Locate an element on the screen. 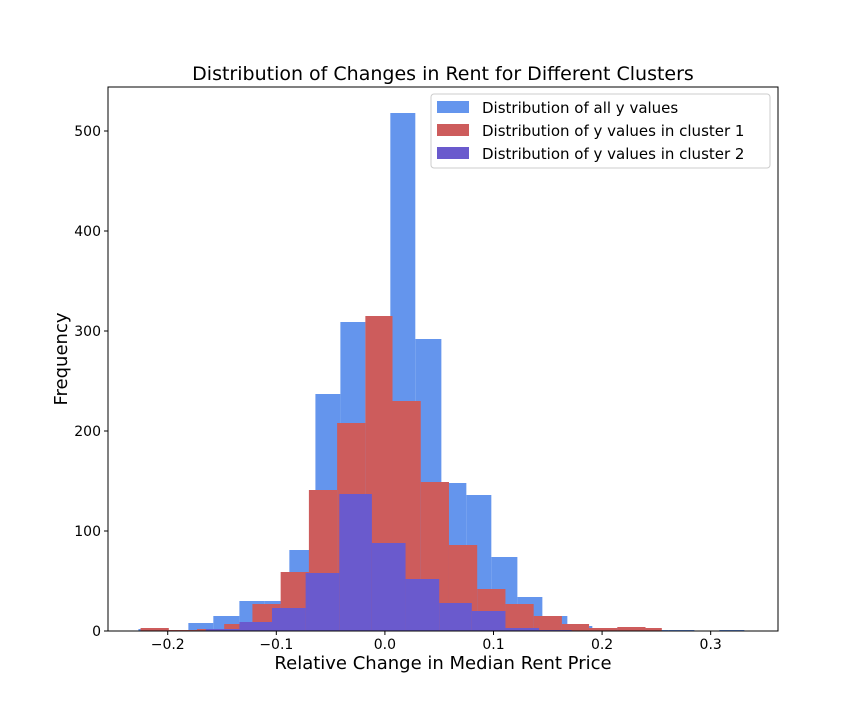 Image resolution: width=864 pixels, height=720 pixels. x-tick-label: 0.1 is located at coordinates (493, 645).